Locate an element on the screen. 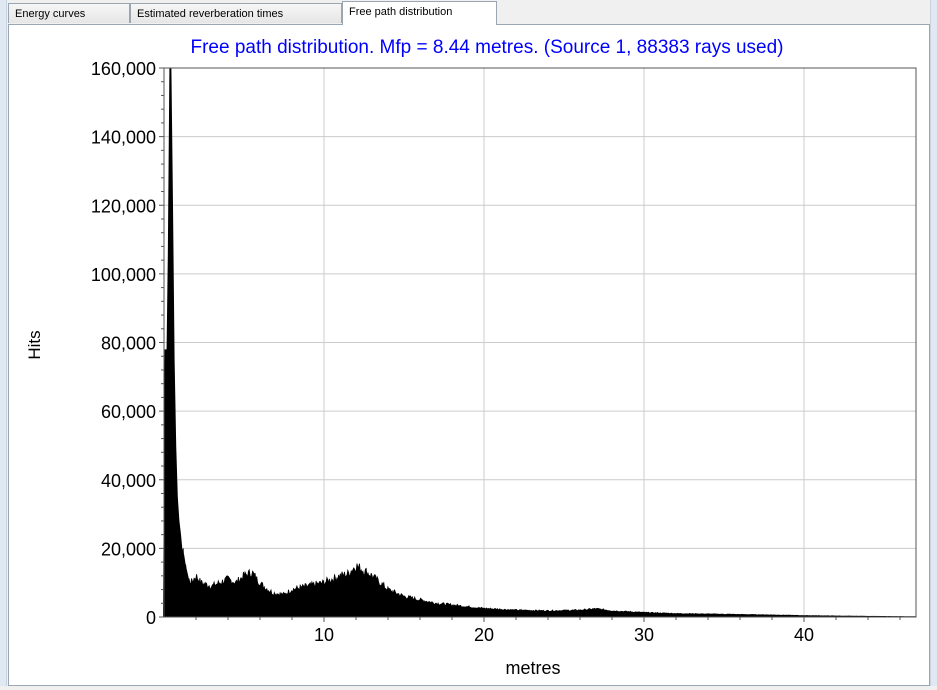 The image size is (937, 690). series-peak-line is located at coordinates (176, 342).